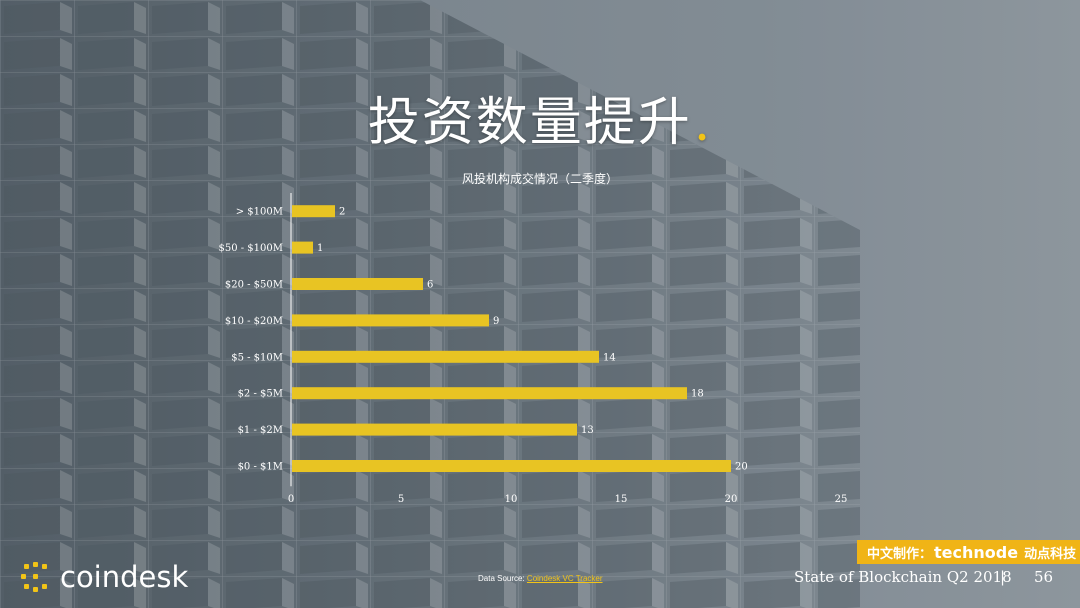 This screenshot has height=608, width=1080. I want to click on x-tick-label-2: 10, so click(511, 499).